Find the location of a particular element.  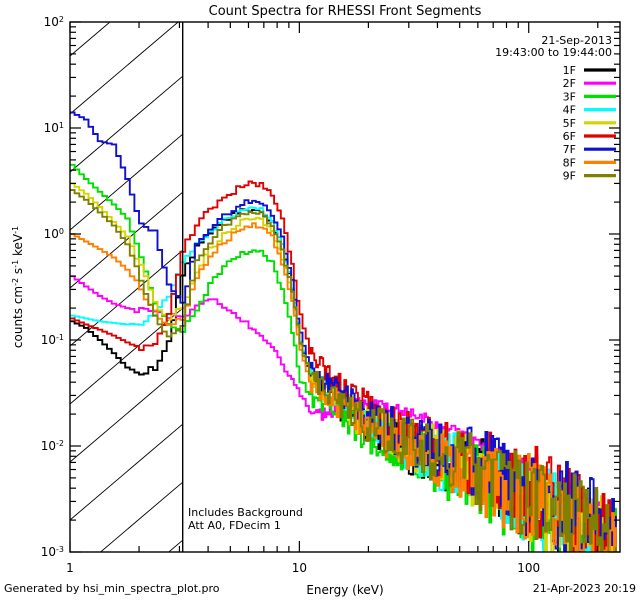

legend-item-8F: 8F is located at coordinates (589, 162).